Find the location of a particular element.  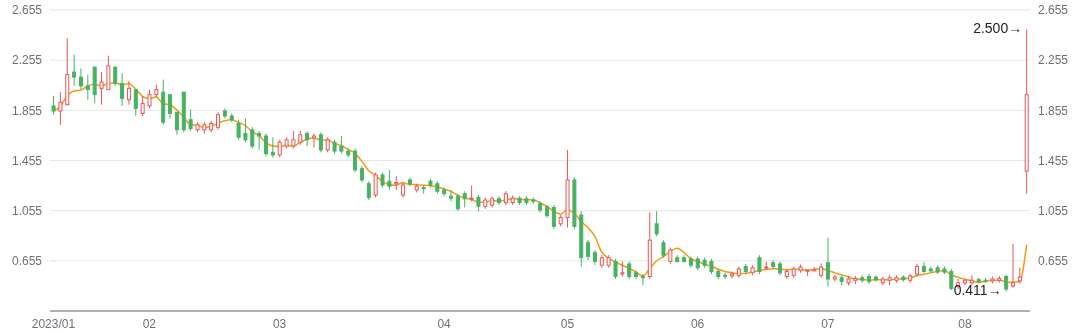

y2-tick-label: 1.855 is located at coordinates (1053, 110).